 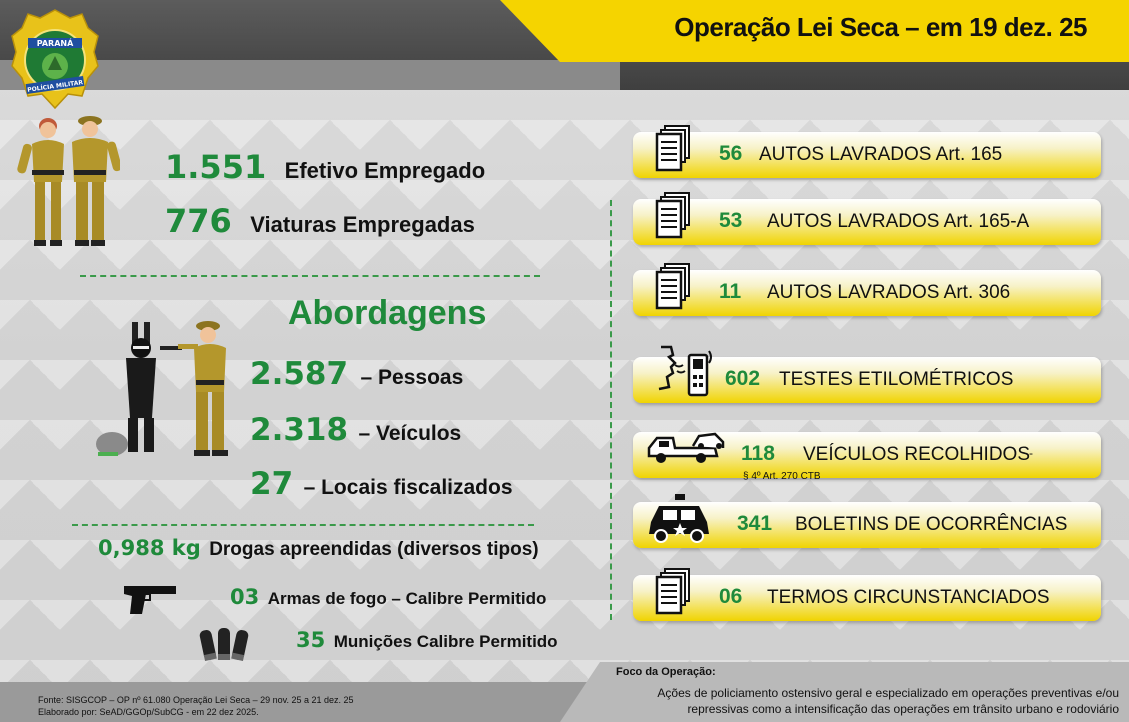 What do you see at coordinates (881, 154) in the screenshot?
I see `card-label: AUTOS LAVRADOS Art. 165` at bounding box center [881, 154].